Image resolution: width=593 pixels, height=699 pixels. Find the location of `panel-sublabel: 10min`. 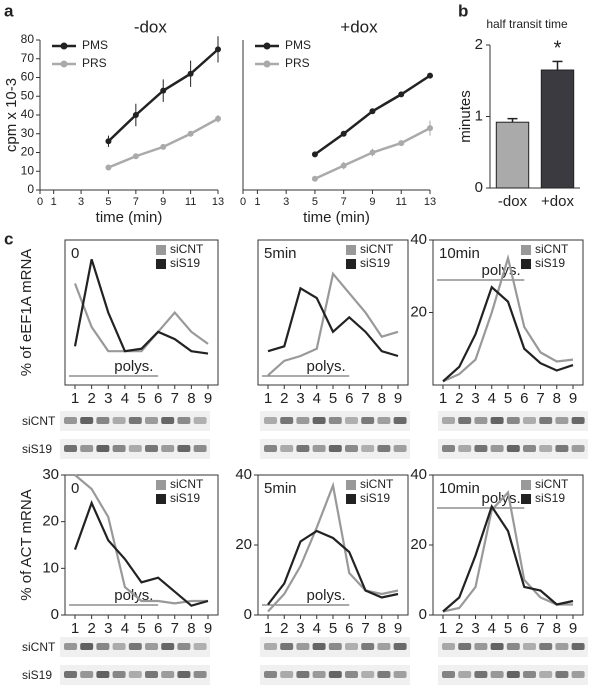

panel-sublabel: 10min is located at coordinates (459, 488).